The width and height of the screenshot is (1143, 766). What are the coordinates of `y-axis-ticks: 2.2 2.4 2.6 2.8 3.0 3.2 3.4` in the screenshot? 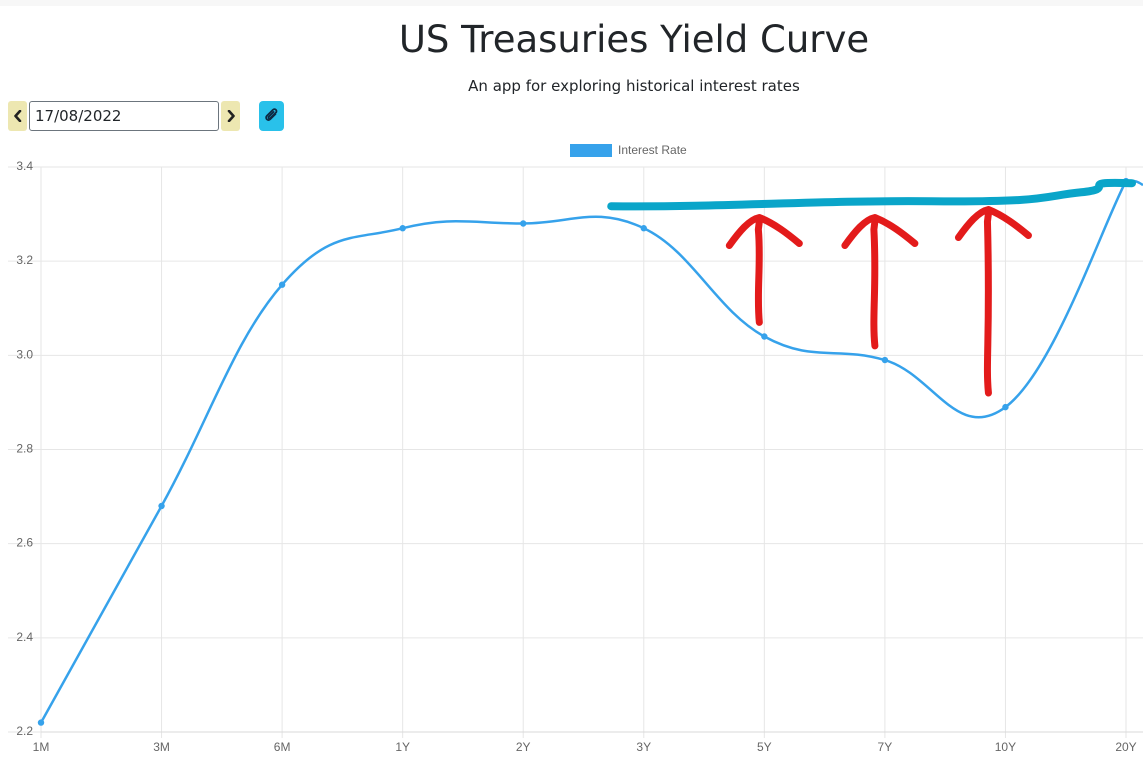 It's located at (24, 448).